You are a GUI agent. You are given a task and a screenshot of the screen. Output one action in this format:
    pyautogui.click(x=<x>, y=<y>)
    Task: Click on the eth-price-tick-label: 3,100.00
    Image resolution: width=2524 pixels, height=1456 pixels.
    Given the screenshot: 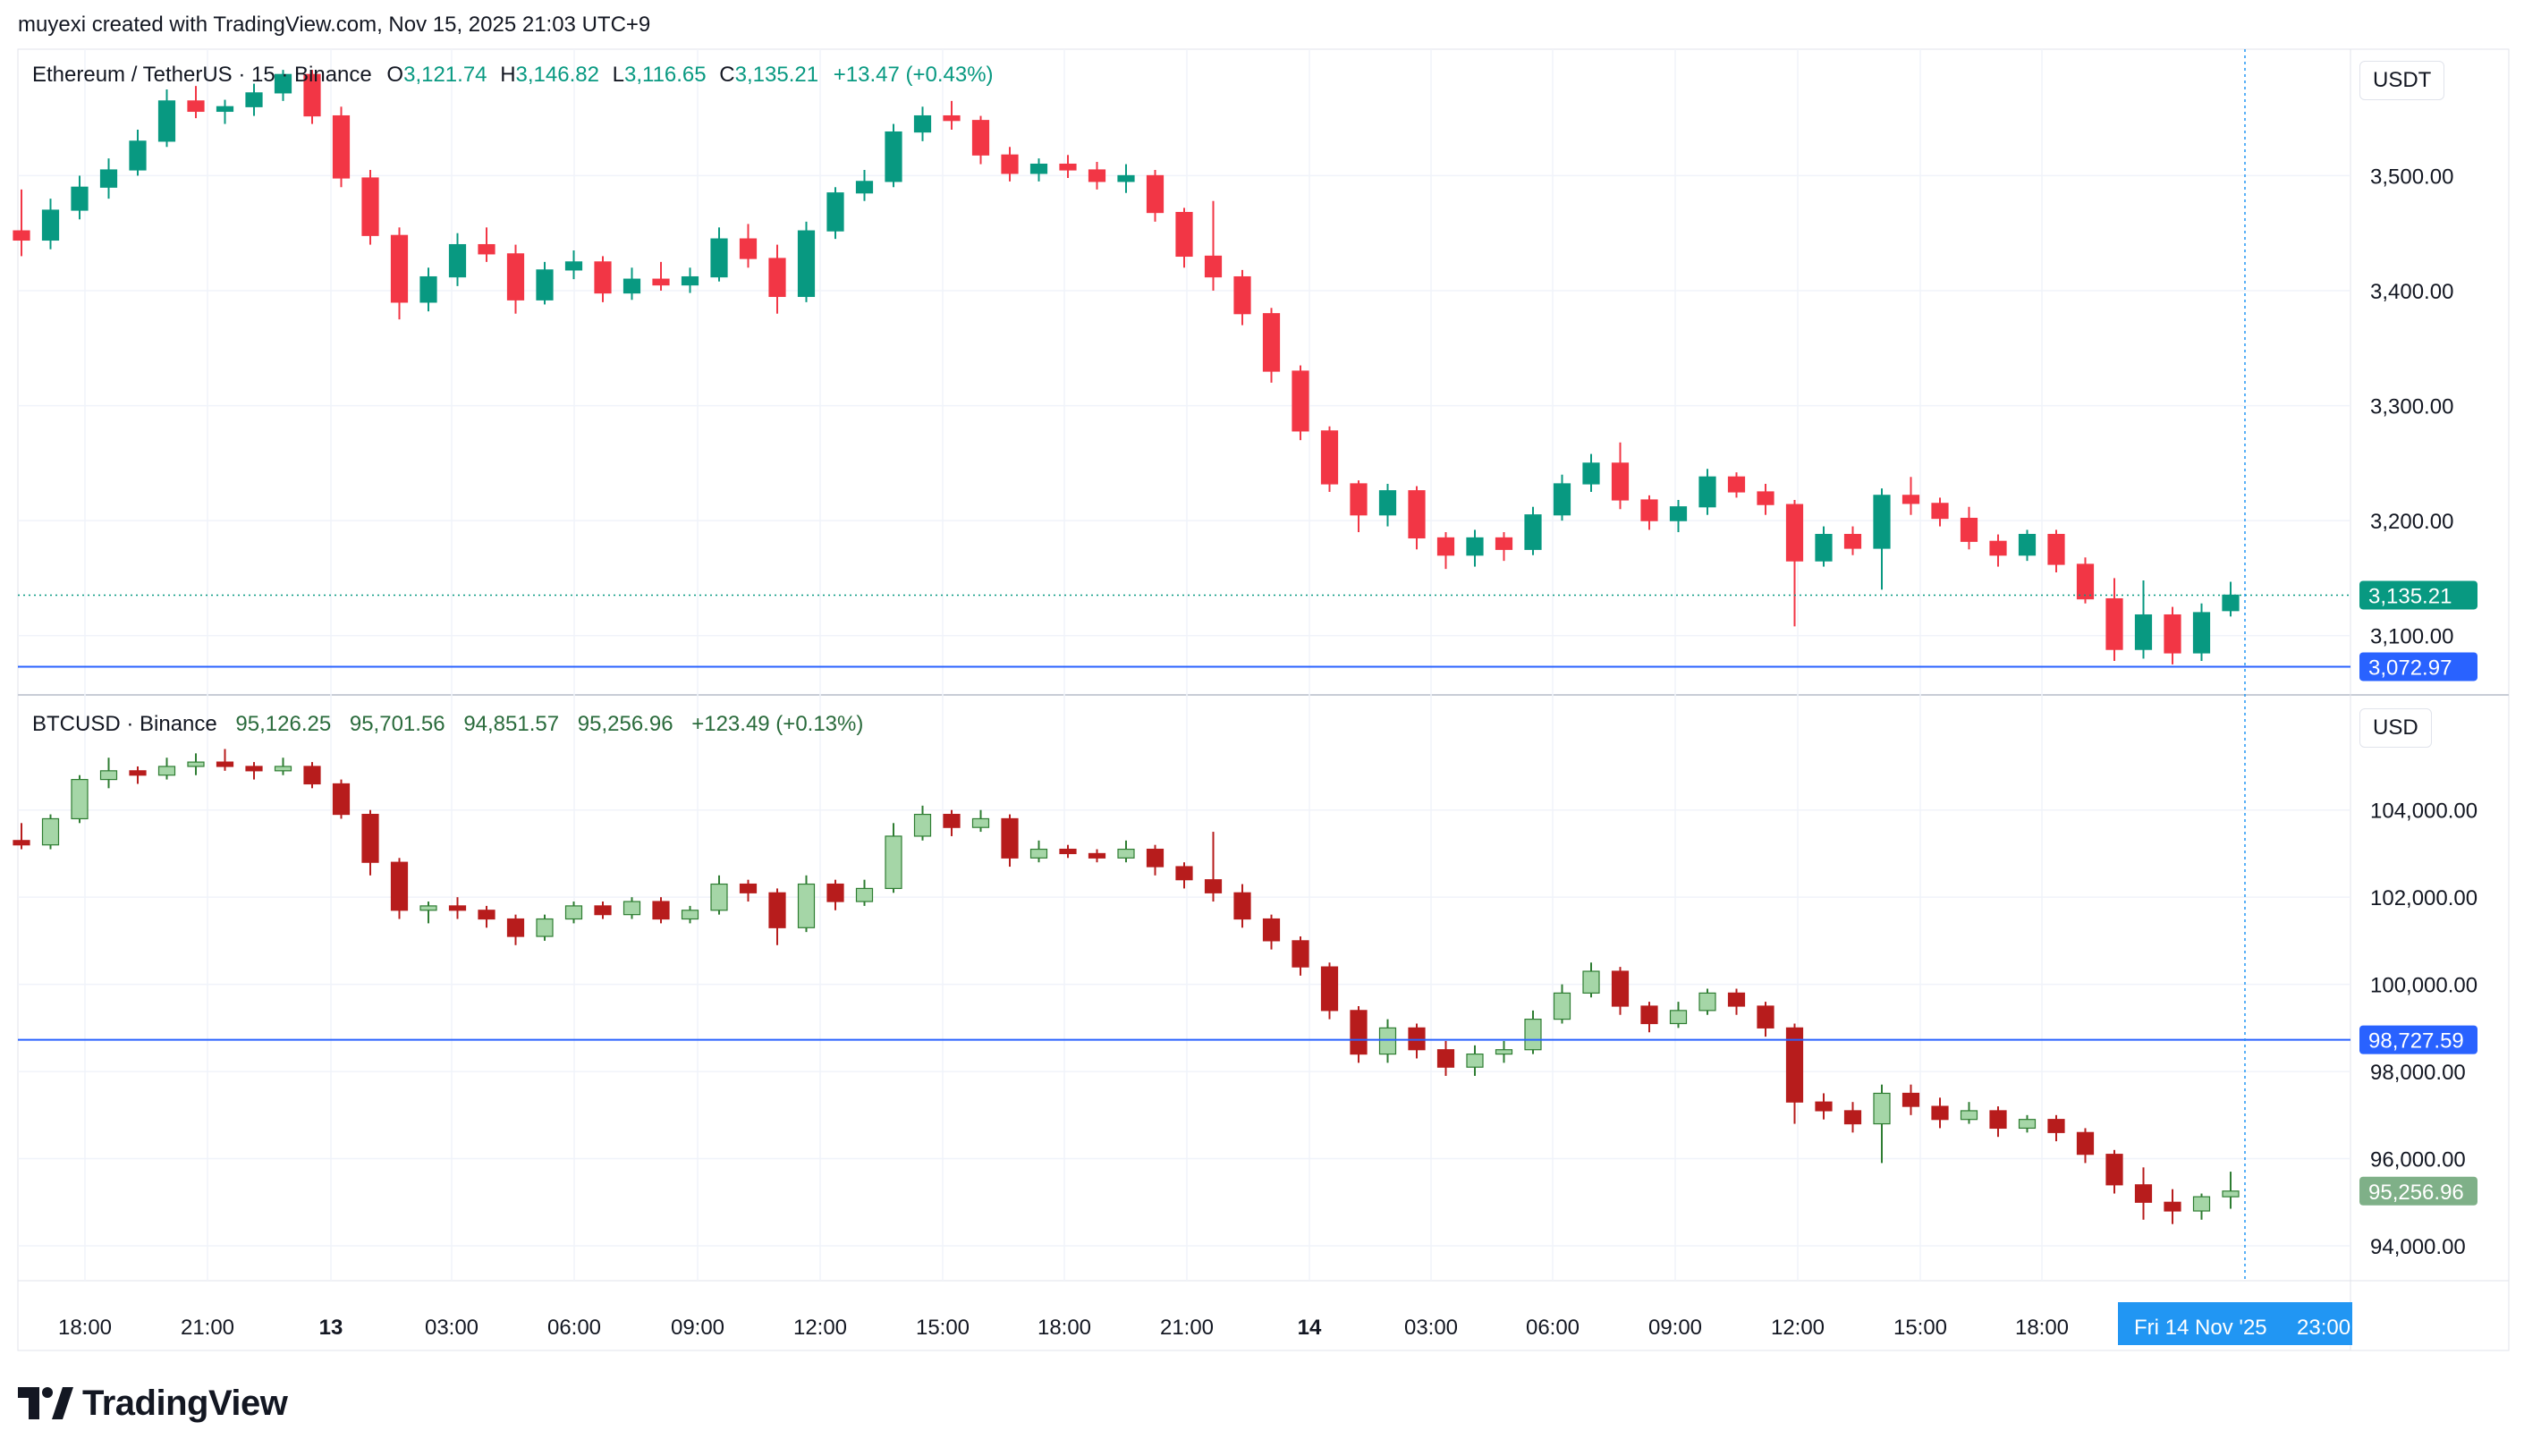 What is the action you would take?
    pyautogui.click(x=2411, y=637)
    